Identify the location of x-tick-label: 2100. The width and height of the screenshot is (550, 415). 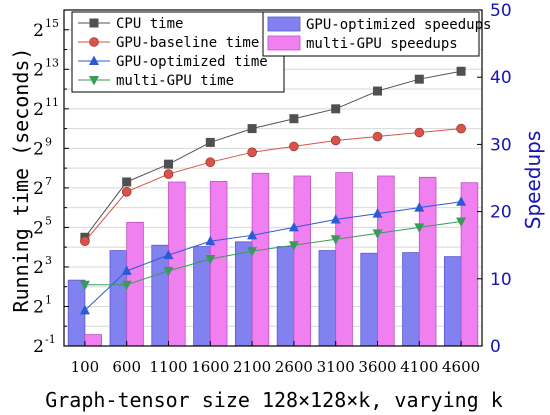
(252, 367).